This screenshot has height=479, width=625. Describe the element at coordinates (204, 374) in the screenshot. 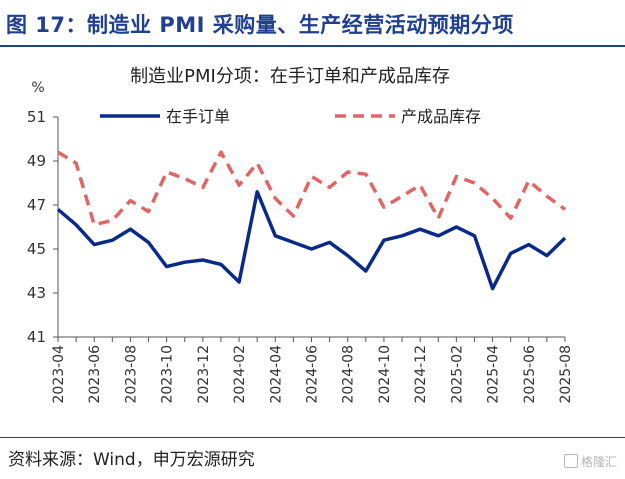

I see `x-tick-label: 2023-12` at that location.